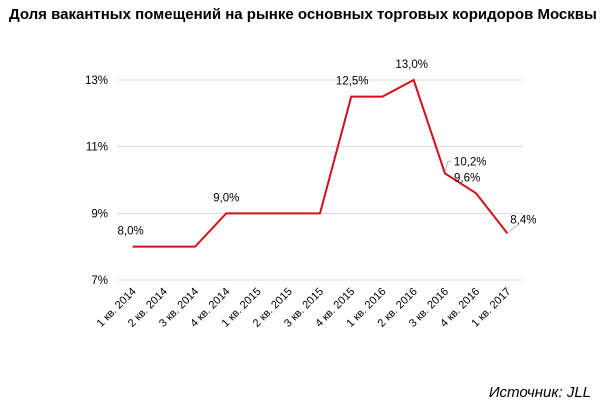 The height and width of the screenshot is (407, 600). Describe the element at coordinates (226, 198) in the screenshot. I see `data-label: 9,0%` at that location.